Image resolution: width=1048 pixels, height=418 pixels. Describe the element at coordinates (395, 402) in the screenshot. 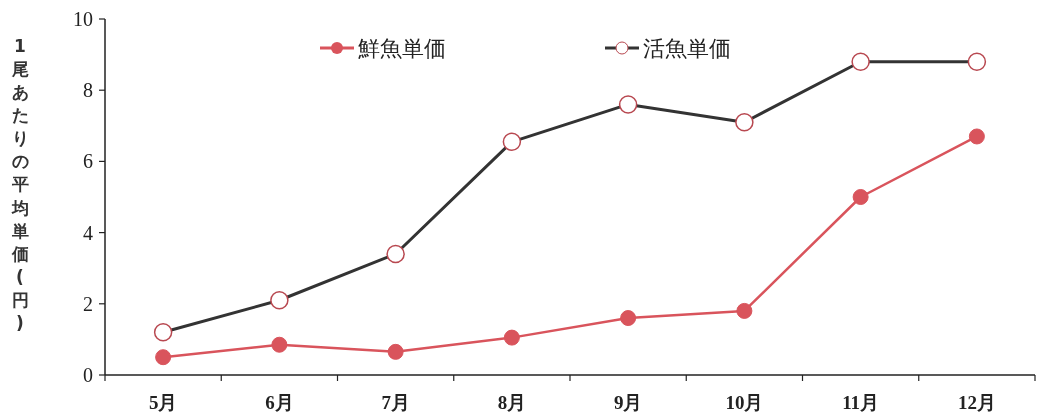

I see `x-tick-label: 7月` at that location.